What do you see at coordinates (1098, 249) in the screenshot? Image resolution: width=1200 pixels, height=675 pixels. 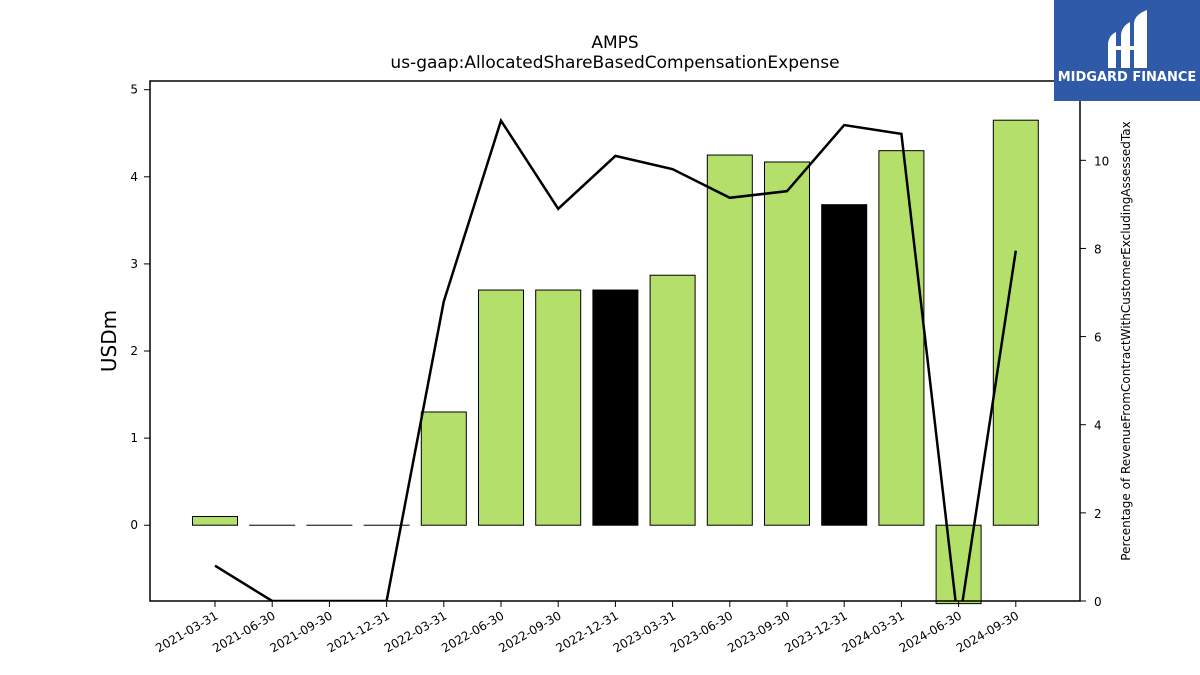 I see `y-tick-label-right: 8` at bounding box center [1098, 249].